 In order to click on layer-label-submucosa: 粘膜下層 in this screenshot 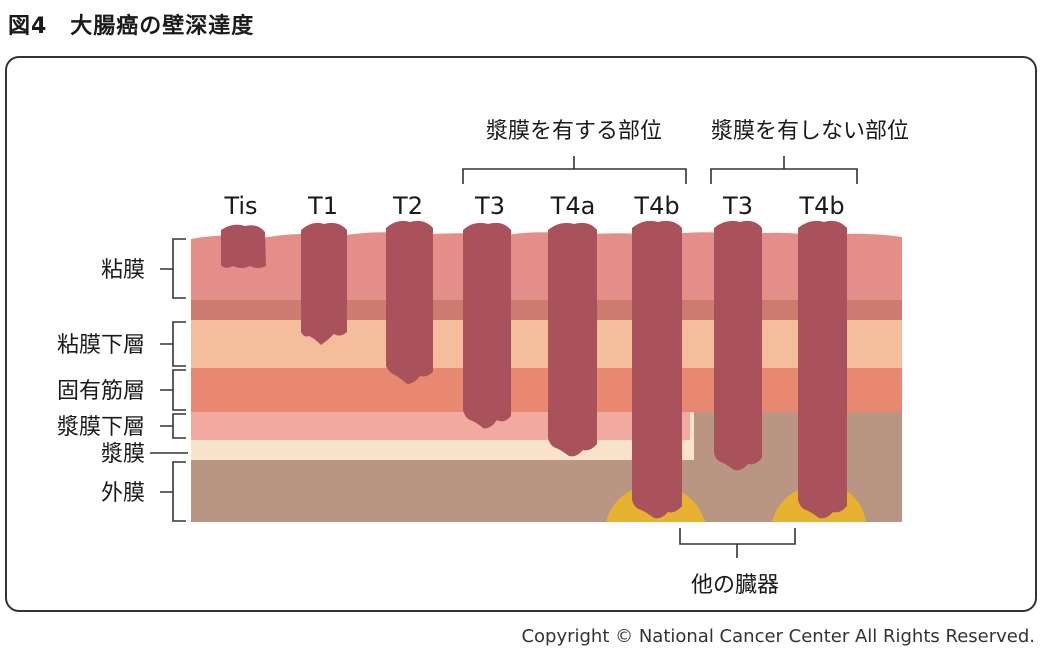, I will do `click(101, 345)`.